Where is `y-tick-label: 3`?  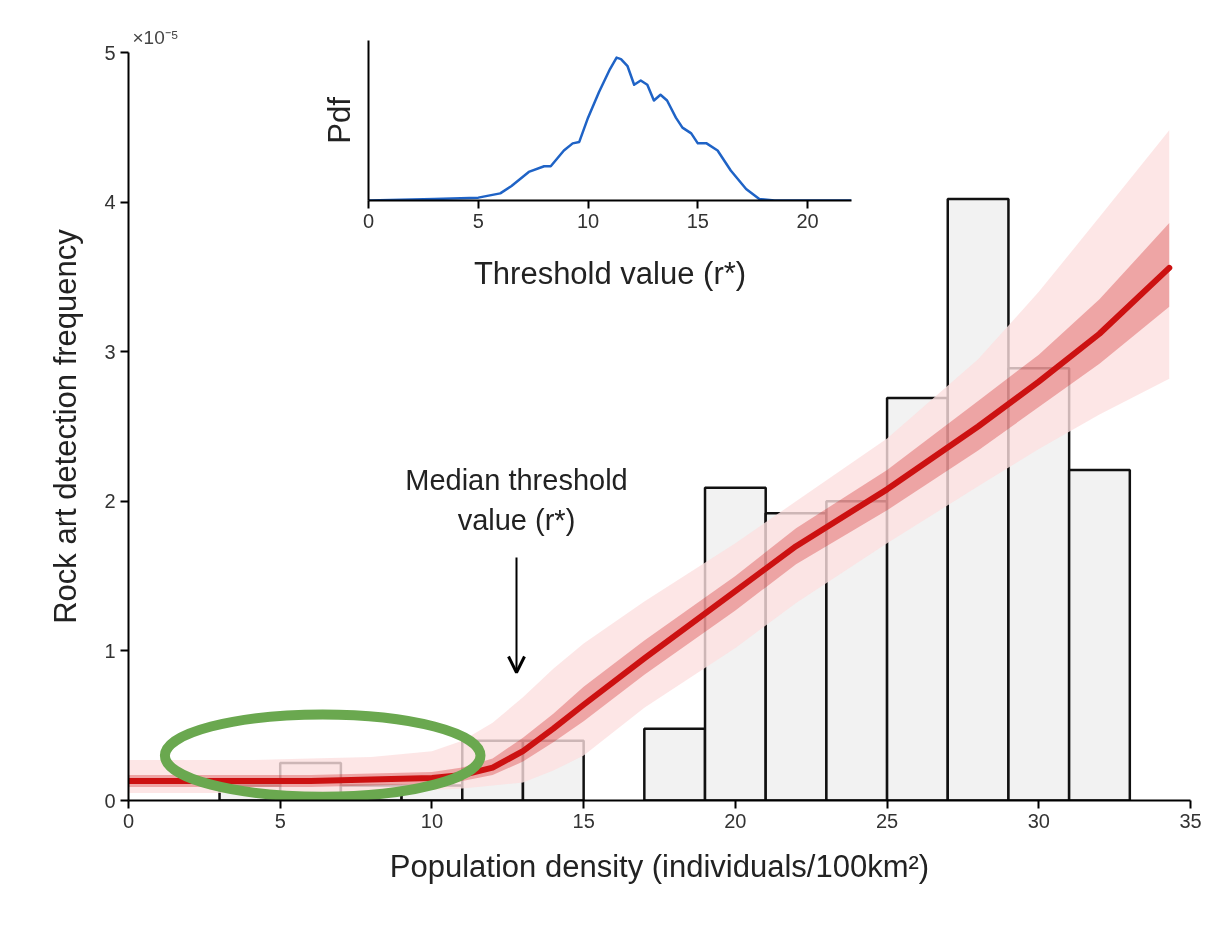
y-tick-label: 3 is located at coordinates (110, 351).